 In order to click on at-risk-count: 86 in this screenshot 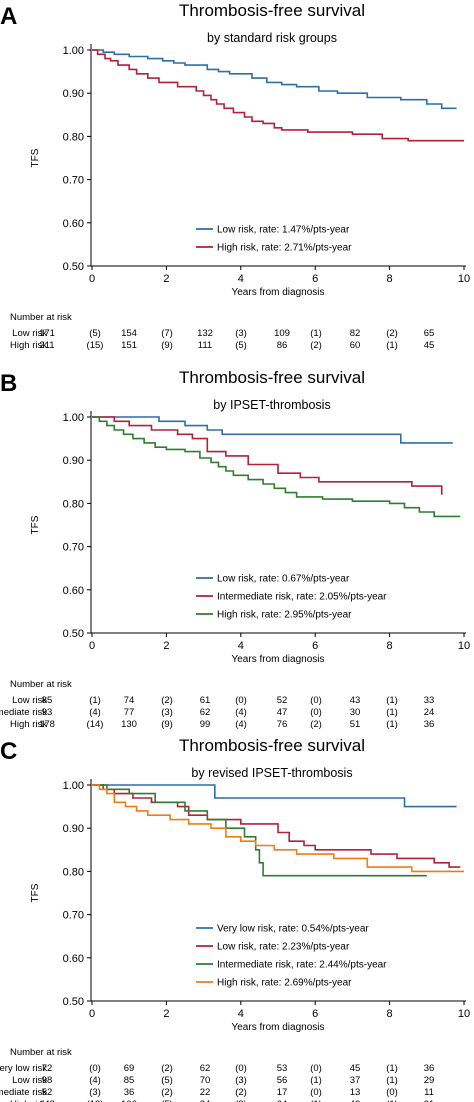, I will do `click(282, 345)`.